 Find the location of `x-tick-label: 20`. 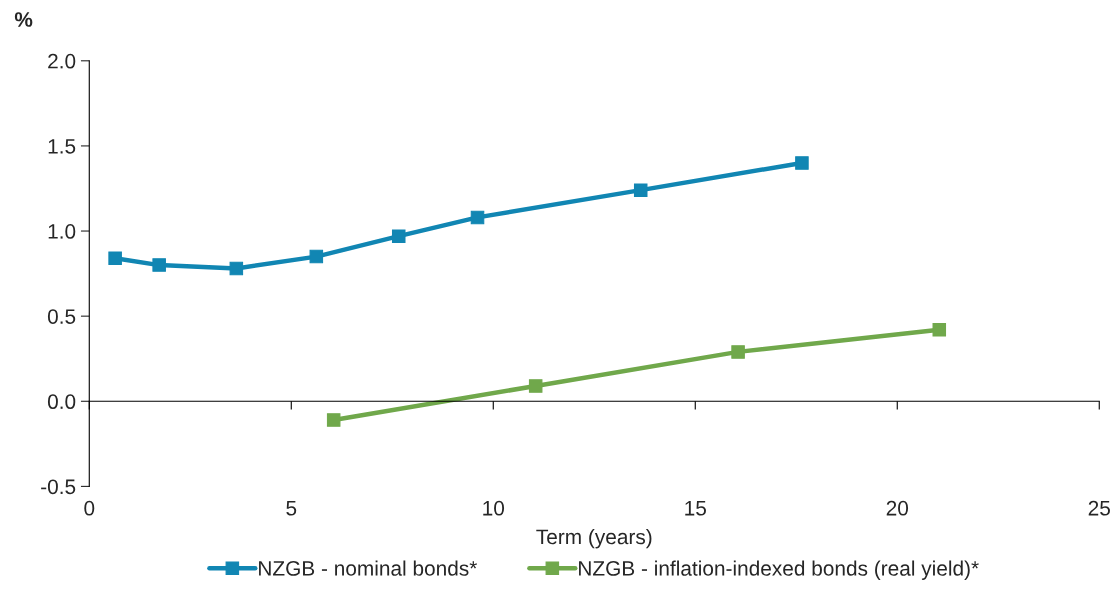

x-tick-label: 20 is located at coordinates (897, 508).